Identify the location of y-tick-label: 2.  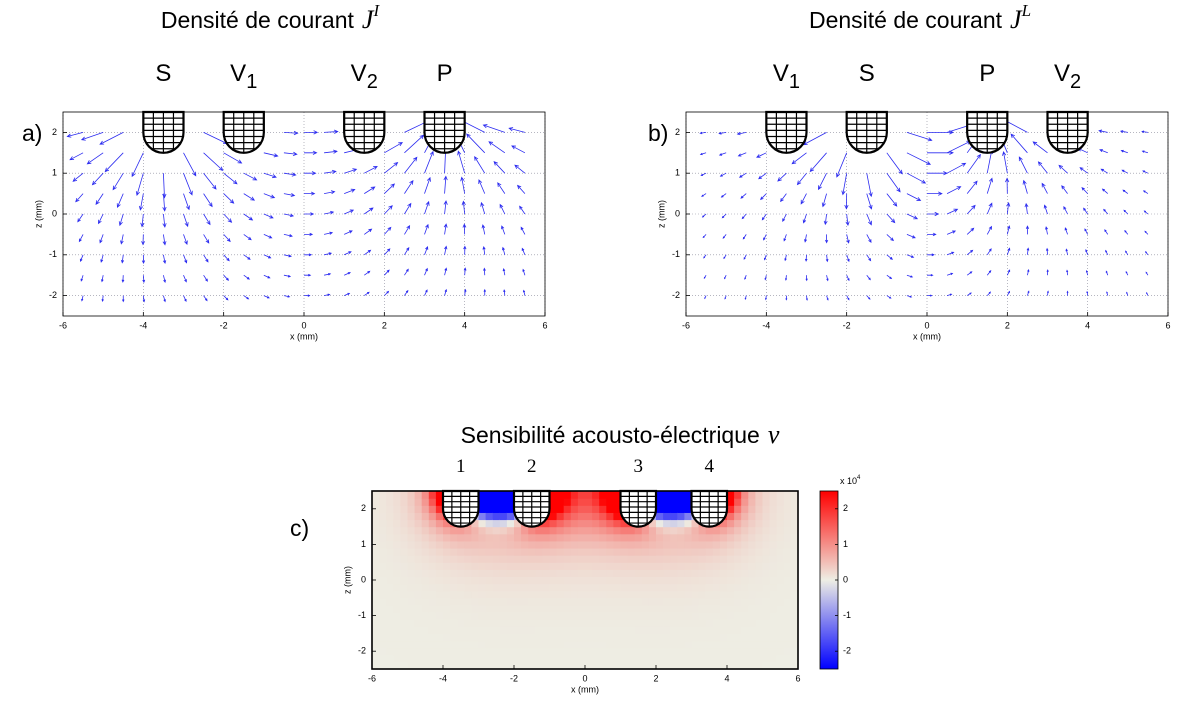
(363, 508).